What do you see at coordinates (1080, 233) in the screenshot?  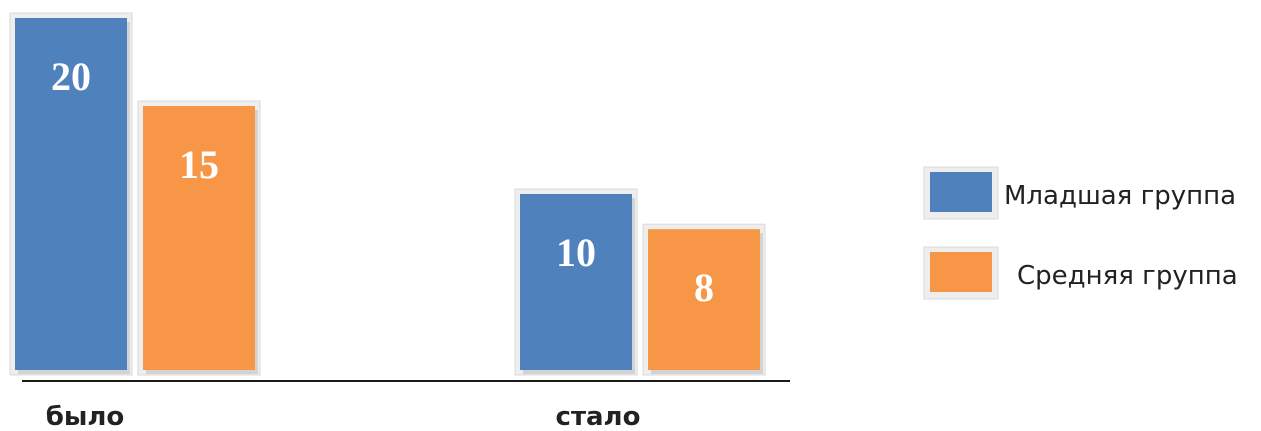 I see `legend: Младшая группа Средняя группа` at bounding box center [1080, 233].